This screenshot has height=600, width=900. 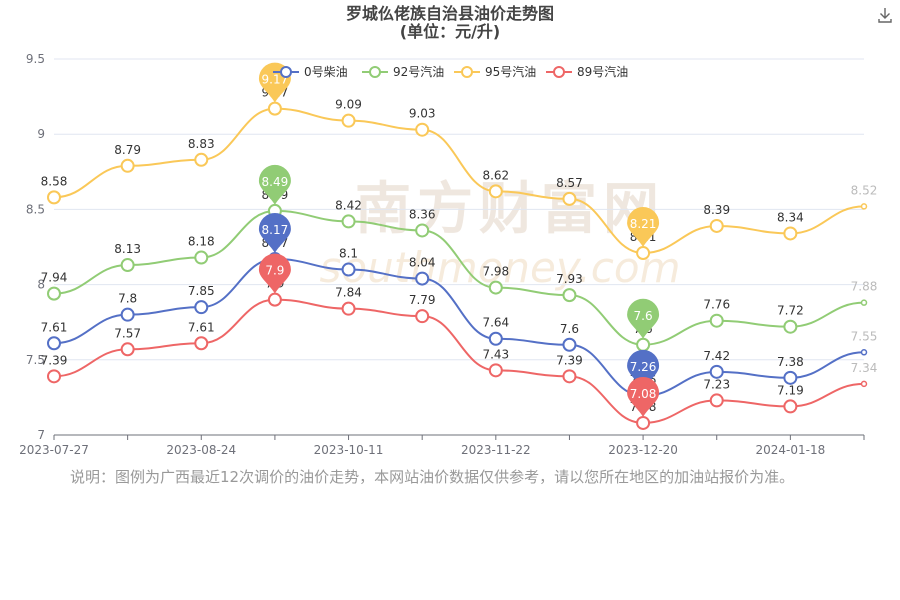 I want to click on data-label: 7.19, so click(x=790, y=390).